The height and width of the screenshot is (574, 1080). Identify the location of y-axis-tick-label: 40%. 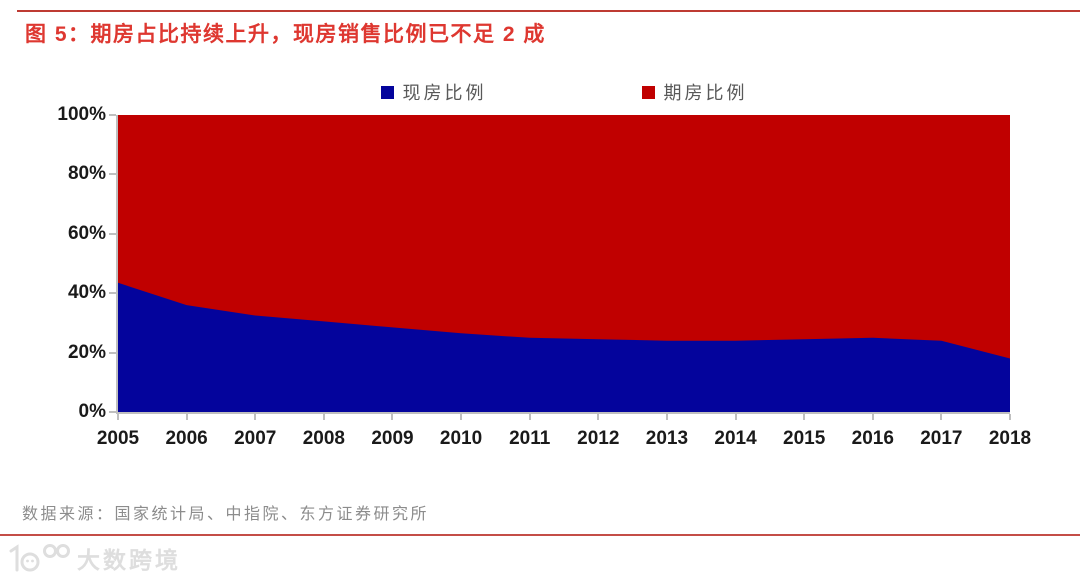
(86, 293).